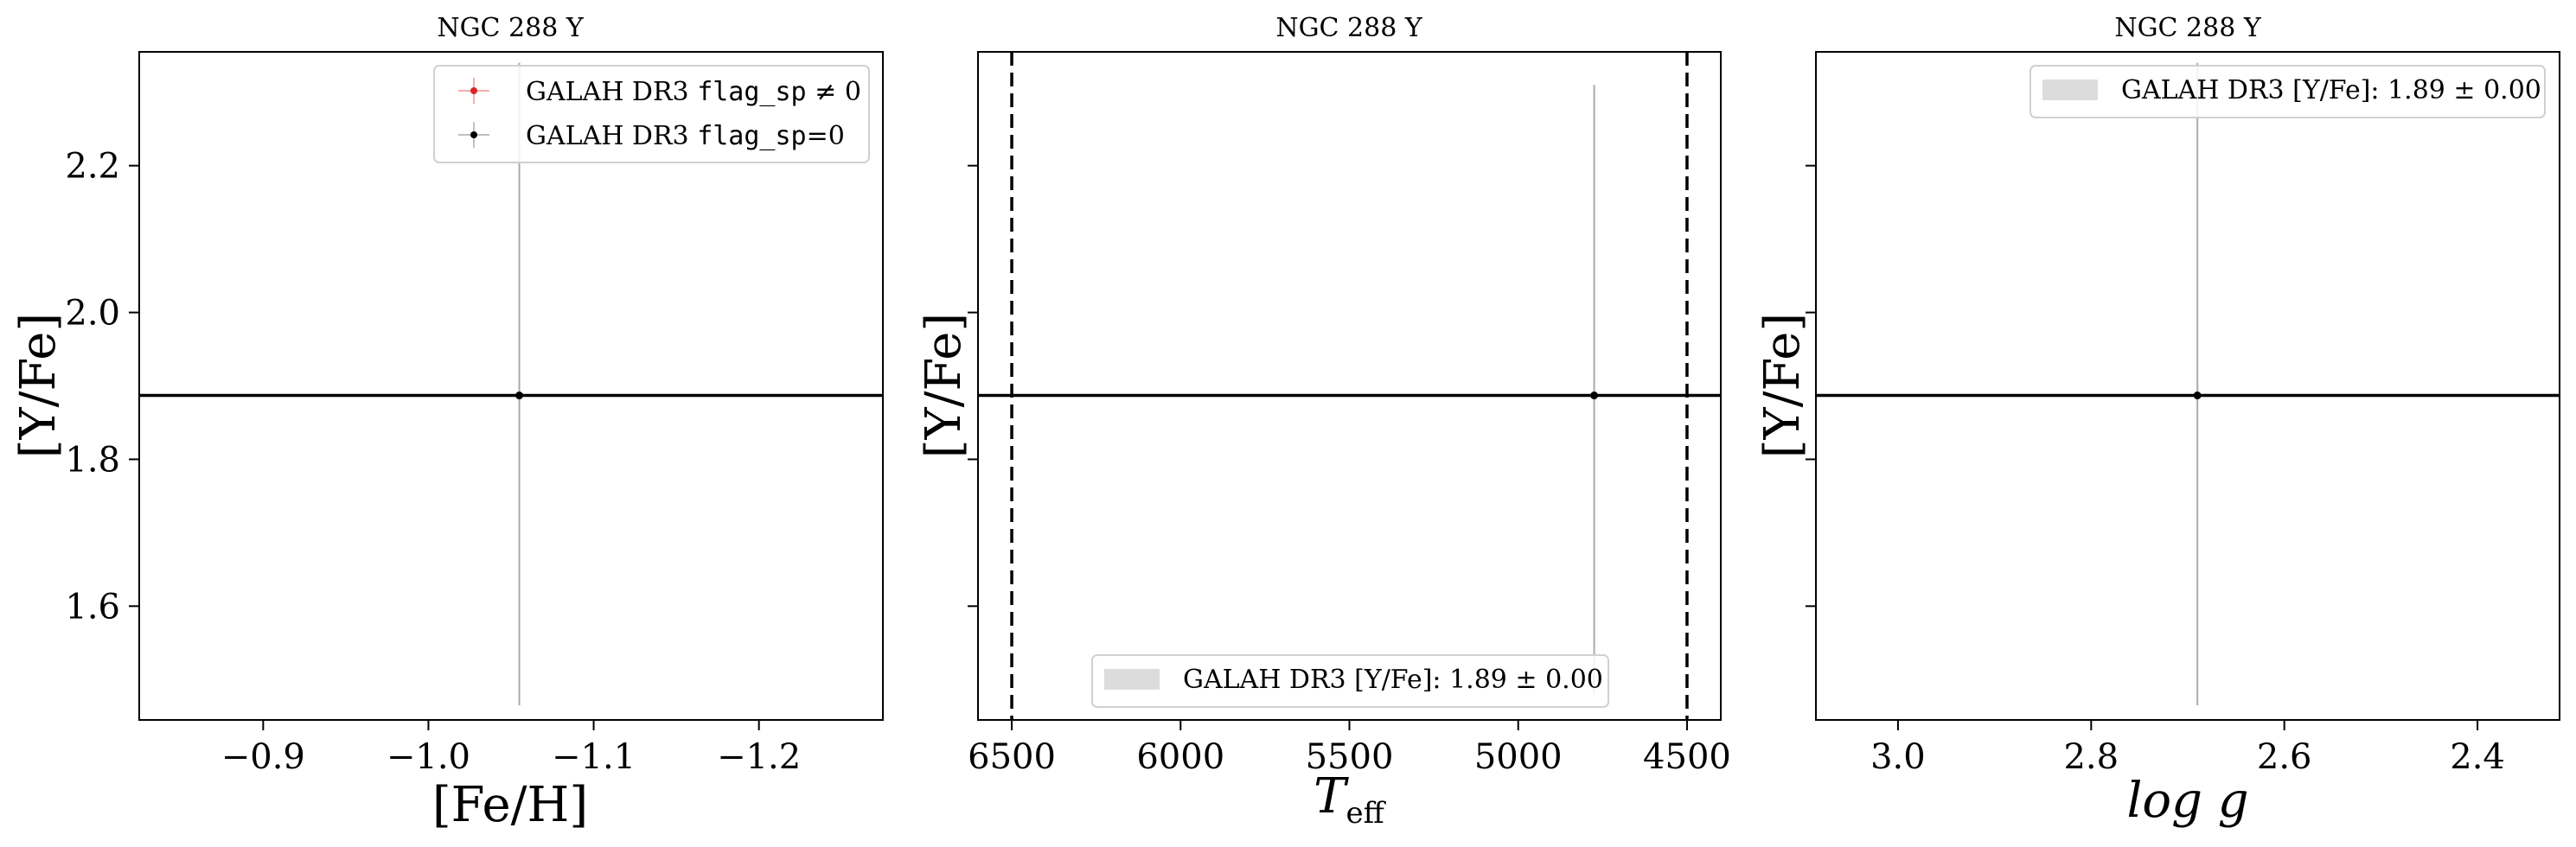  Describe the element at coordinates (511, 28) in the screenshot. I see `panel-1-title: NGC 288 Y` at that location.